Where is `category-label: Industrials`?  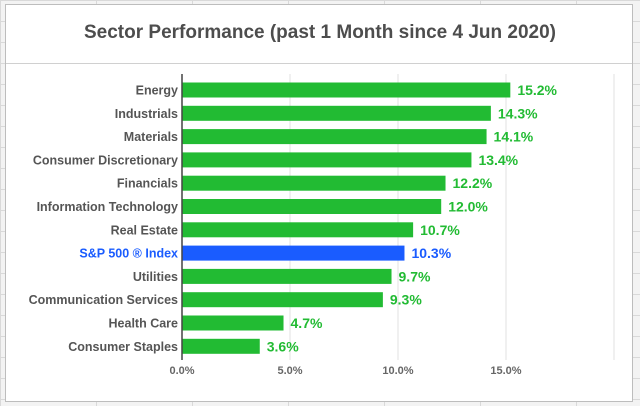 category-label: Industrials is located at coordinates (146, 114).